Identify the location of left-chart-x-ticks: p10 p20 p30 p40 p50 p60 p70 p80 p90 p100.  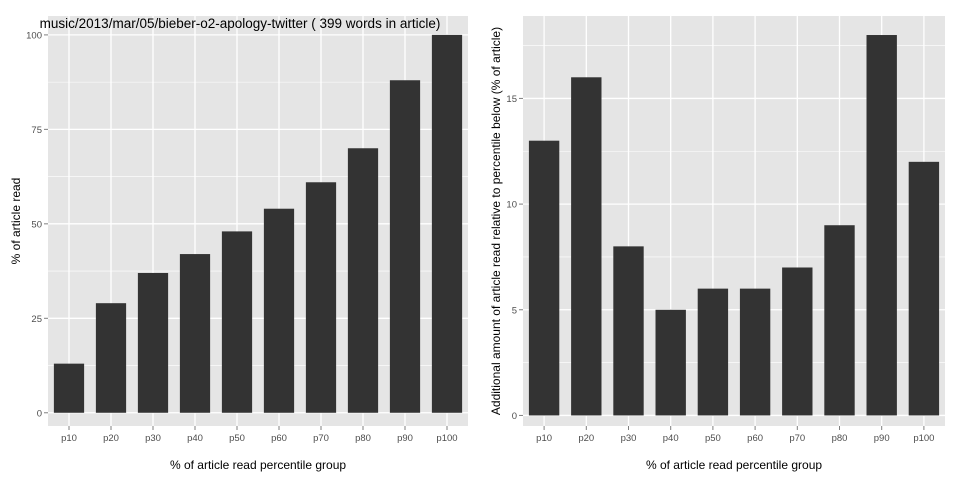
(259, 435).